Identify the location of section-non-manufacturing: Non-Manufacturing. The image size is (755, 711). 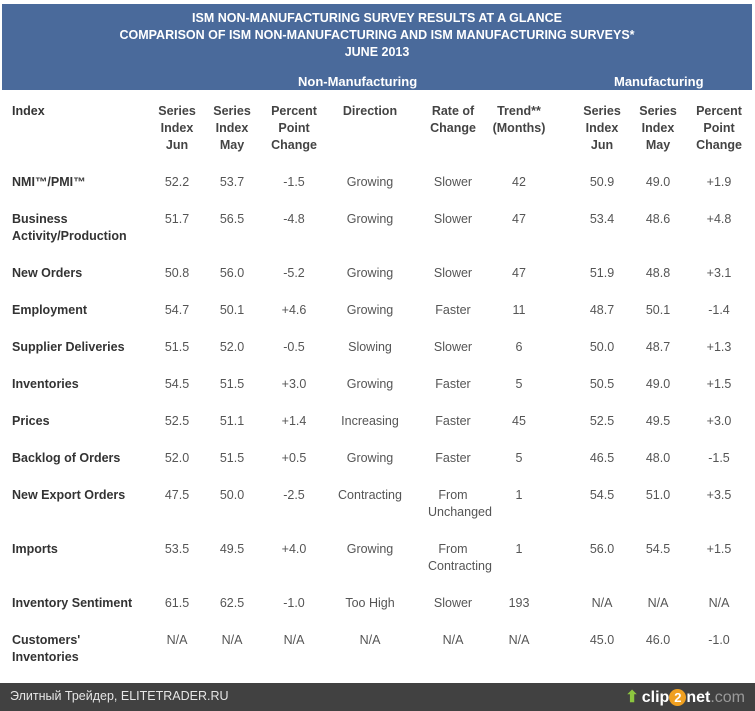
(358, 81).